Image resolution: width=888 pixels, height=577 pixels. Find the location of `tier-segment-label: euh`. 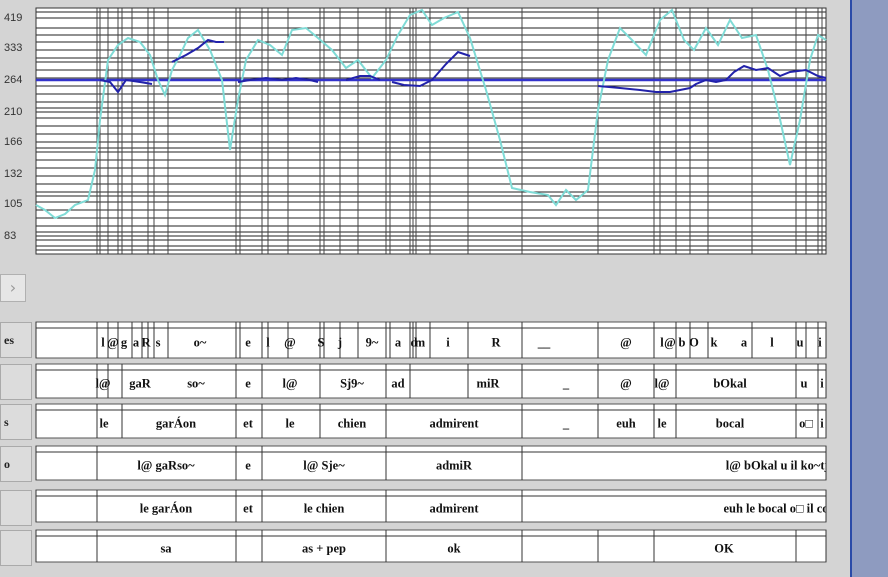

tier-segment-label: euh is located at coordinates (626, 423).